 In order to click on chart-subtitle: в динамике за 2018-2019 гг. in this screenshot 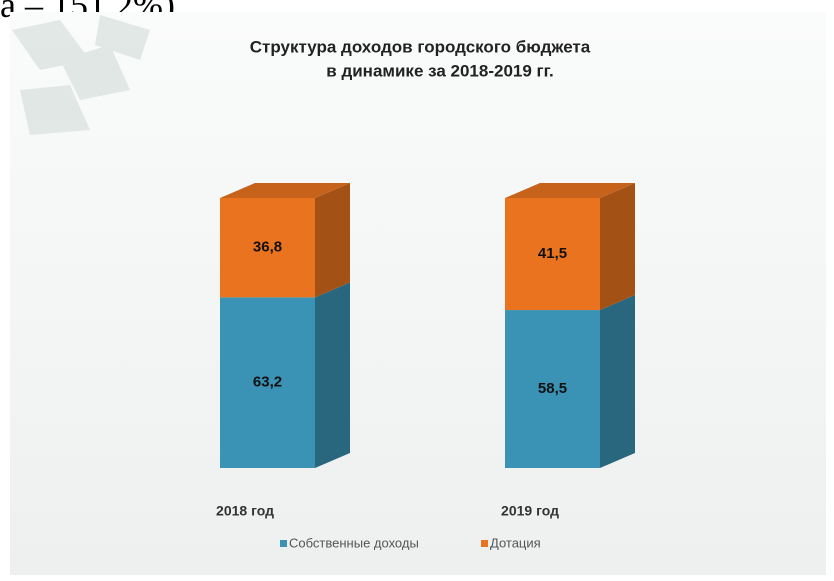, I will do `click(439, 70)`.